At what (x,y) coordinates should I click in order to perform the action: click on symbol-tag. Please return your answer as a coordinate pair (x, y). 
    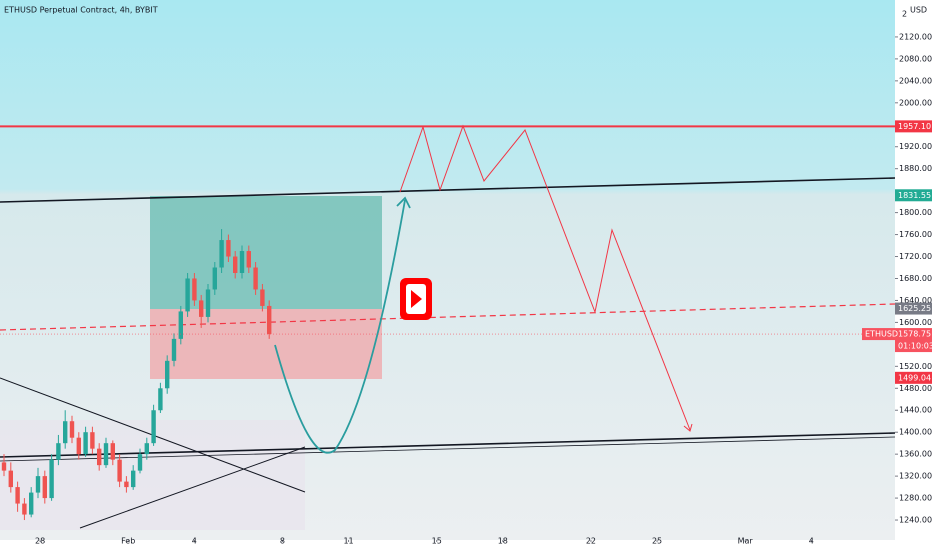
    Looking at the image, I should click on (878, 334).